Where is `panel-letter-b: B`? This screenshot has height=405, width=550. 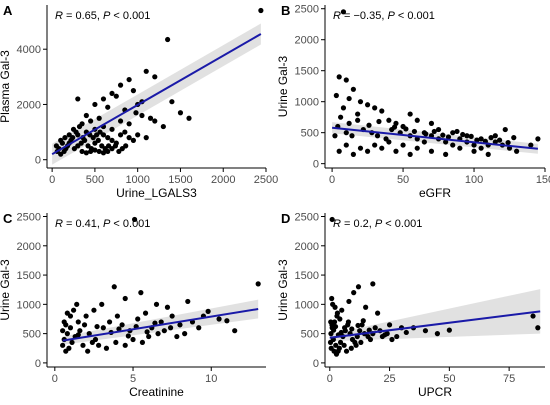 panel-letter-b: B is located at coordinates (285, 10).